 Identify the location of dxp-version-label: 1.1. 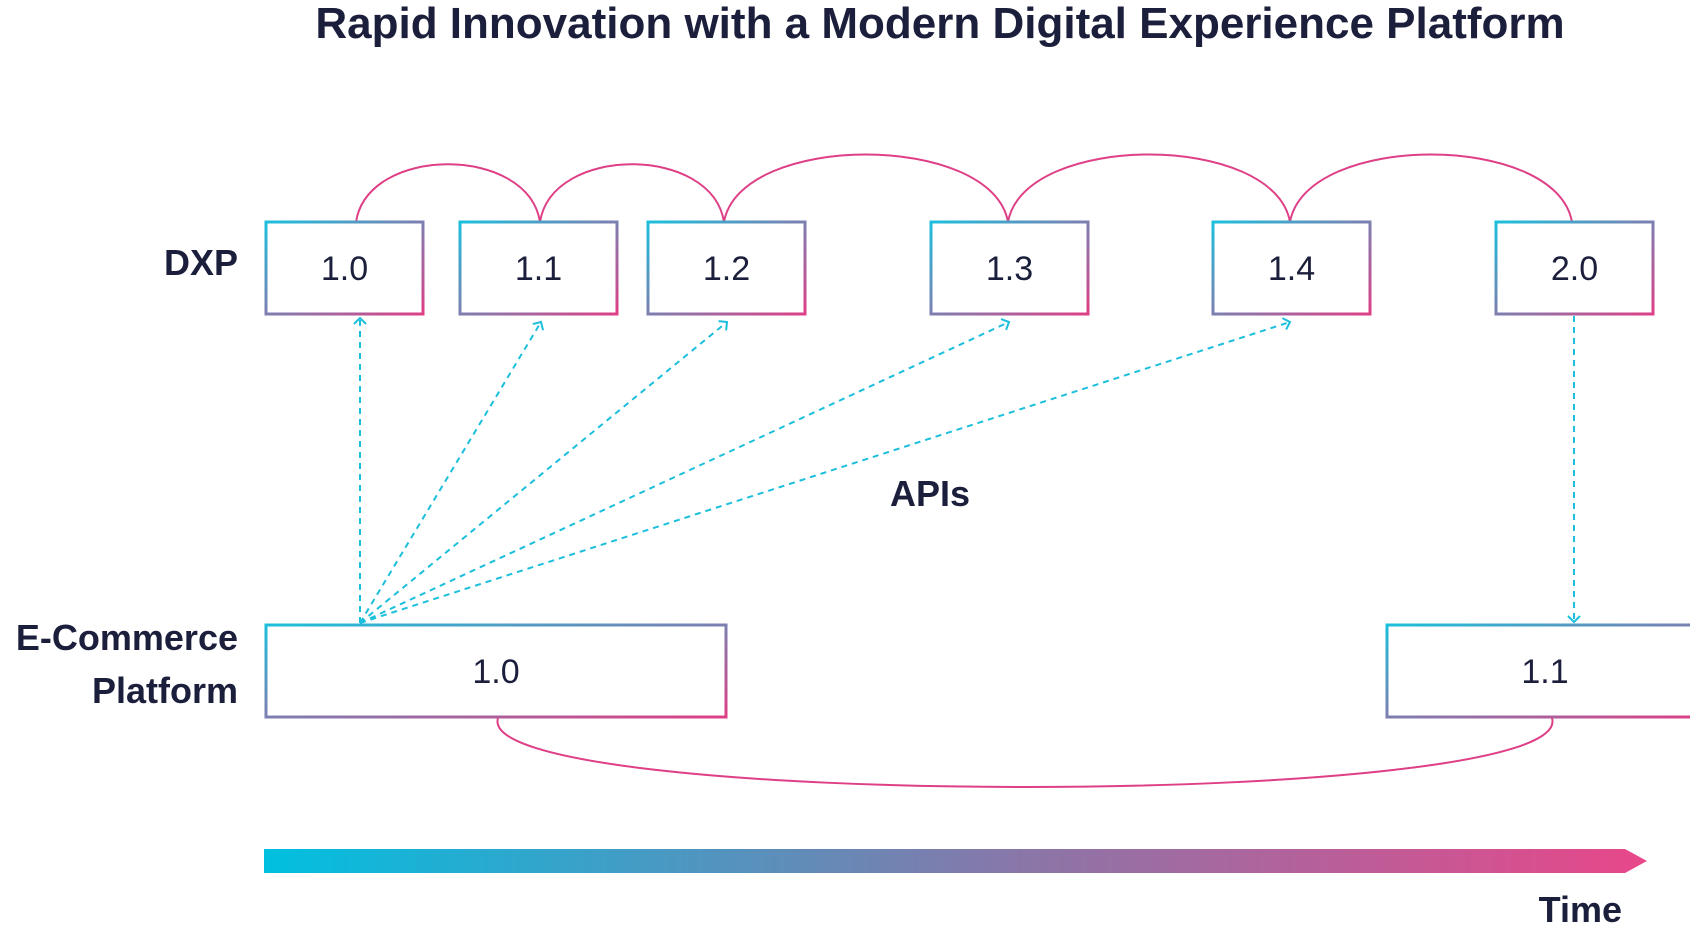
(538, 269).